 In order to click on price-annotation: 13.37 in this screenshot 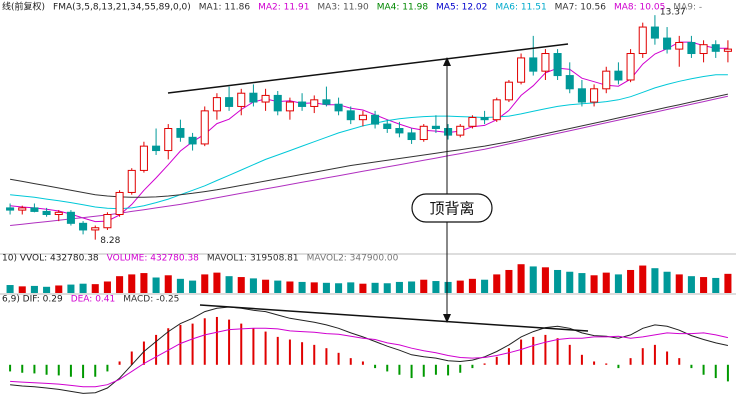, I will do `click(673, 13)`.